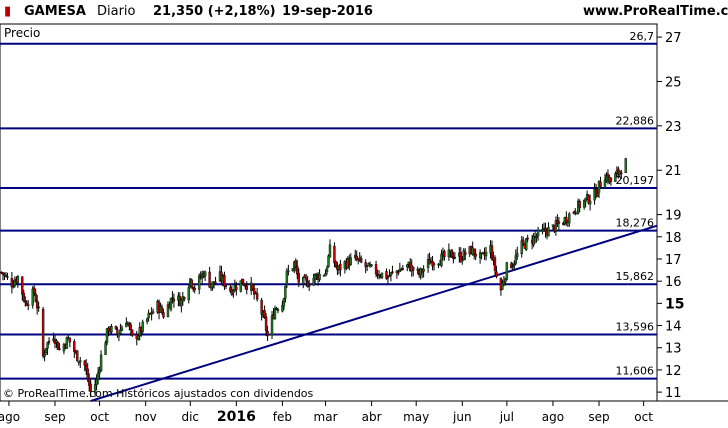 The image size is (728, 428). Describe the element at coordinates (673, 327) in the screenshot. I see `y-tick-label-9: 14` at that location.